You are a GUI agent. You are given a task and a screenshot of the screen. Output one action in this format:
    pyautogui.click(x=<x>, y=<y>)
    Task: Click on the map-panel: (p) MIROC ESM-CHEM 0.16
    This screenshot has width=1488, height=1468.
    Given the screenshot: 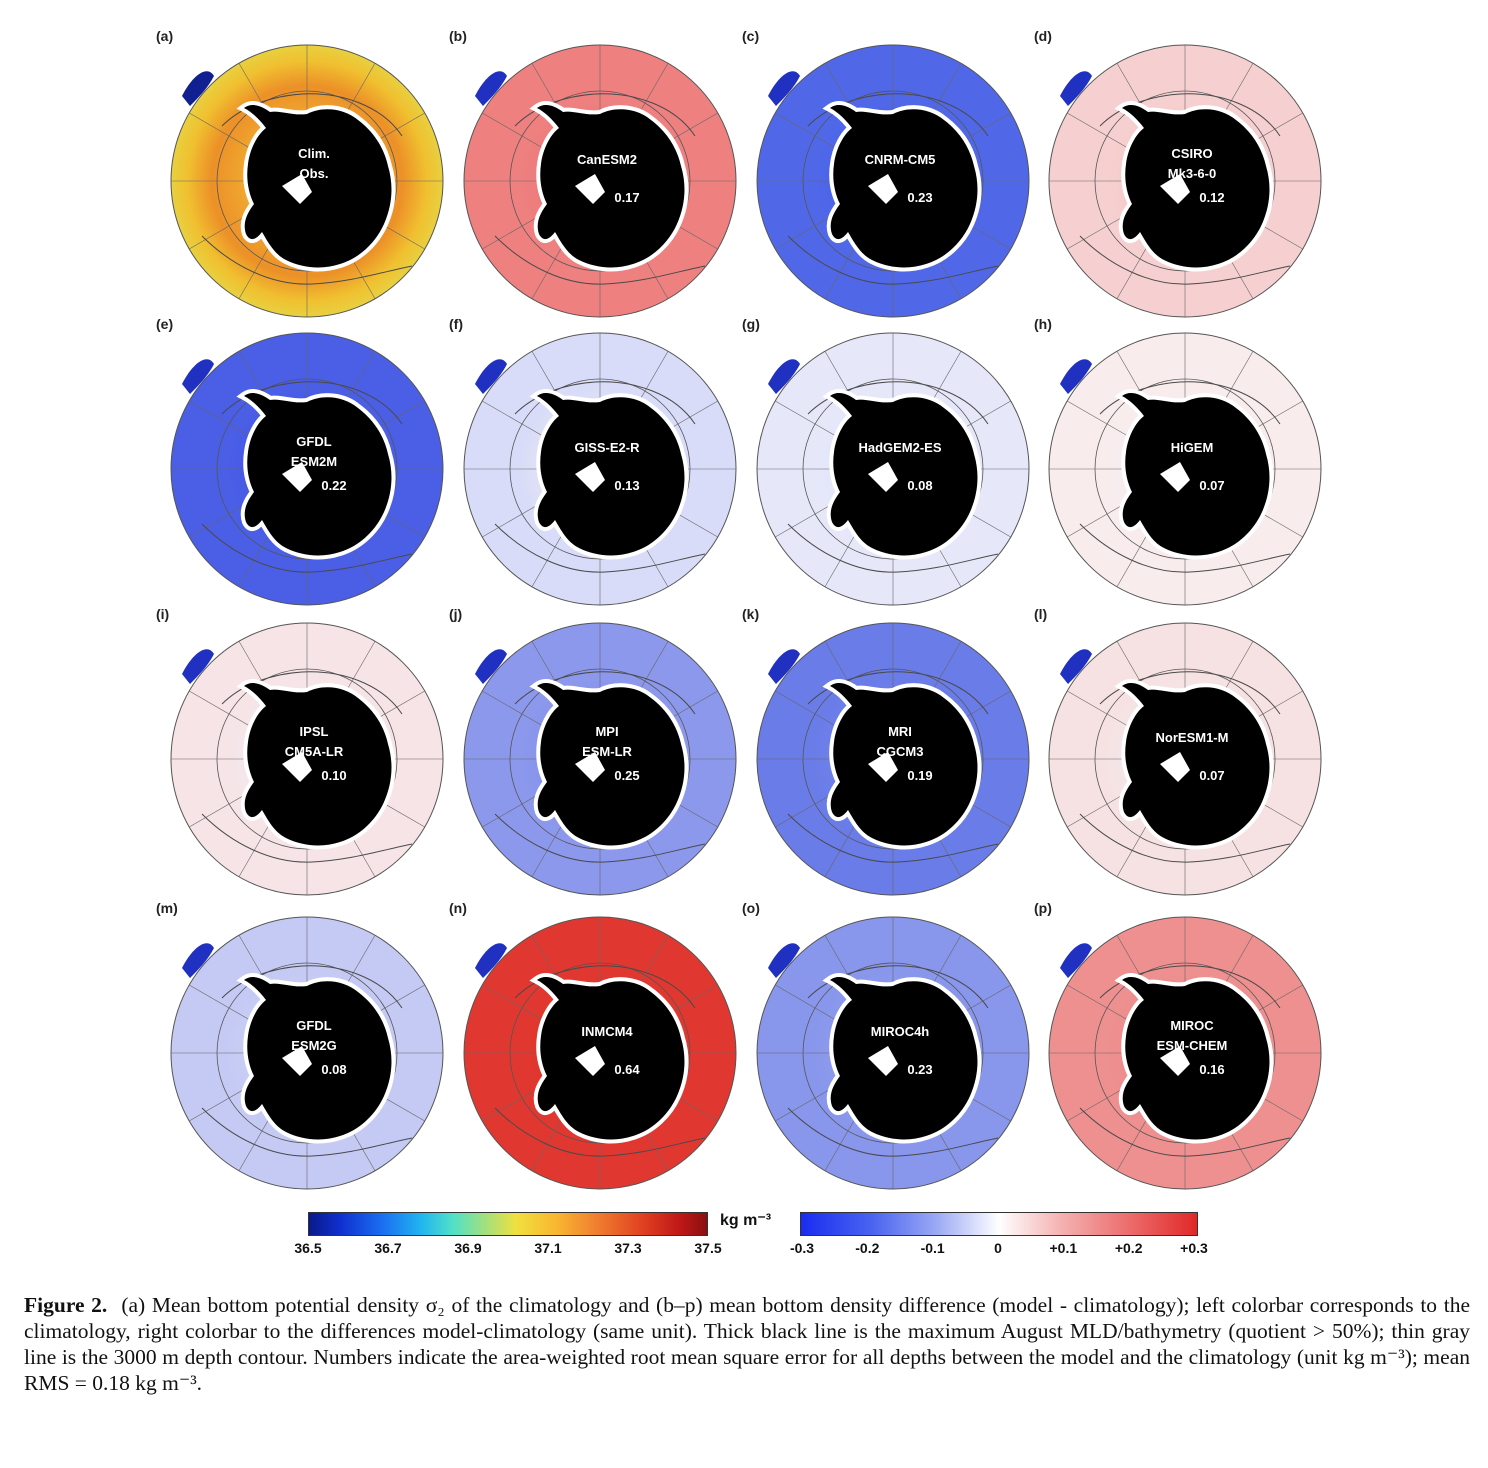 What is the action you would take?
    pyautogui.click(x=1182, y=1049)
    